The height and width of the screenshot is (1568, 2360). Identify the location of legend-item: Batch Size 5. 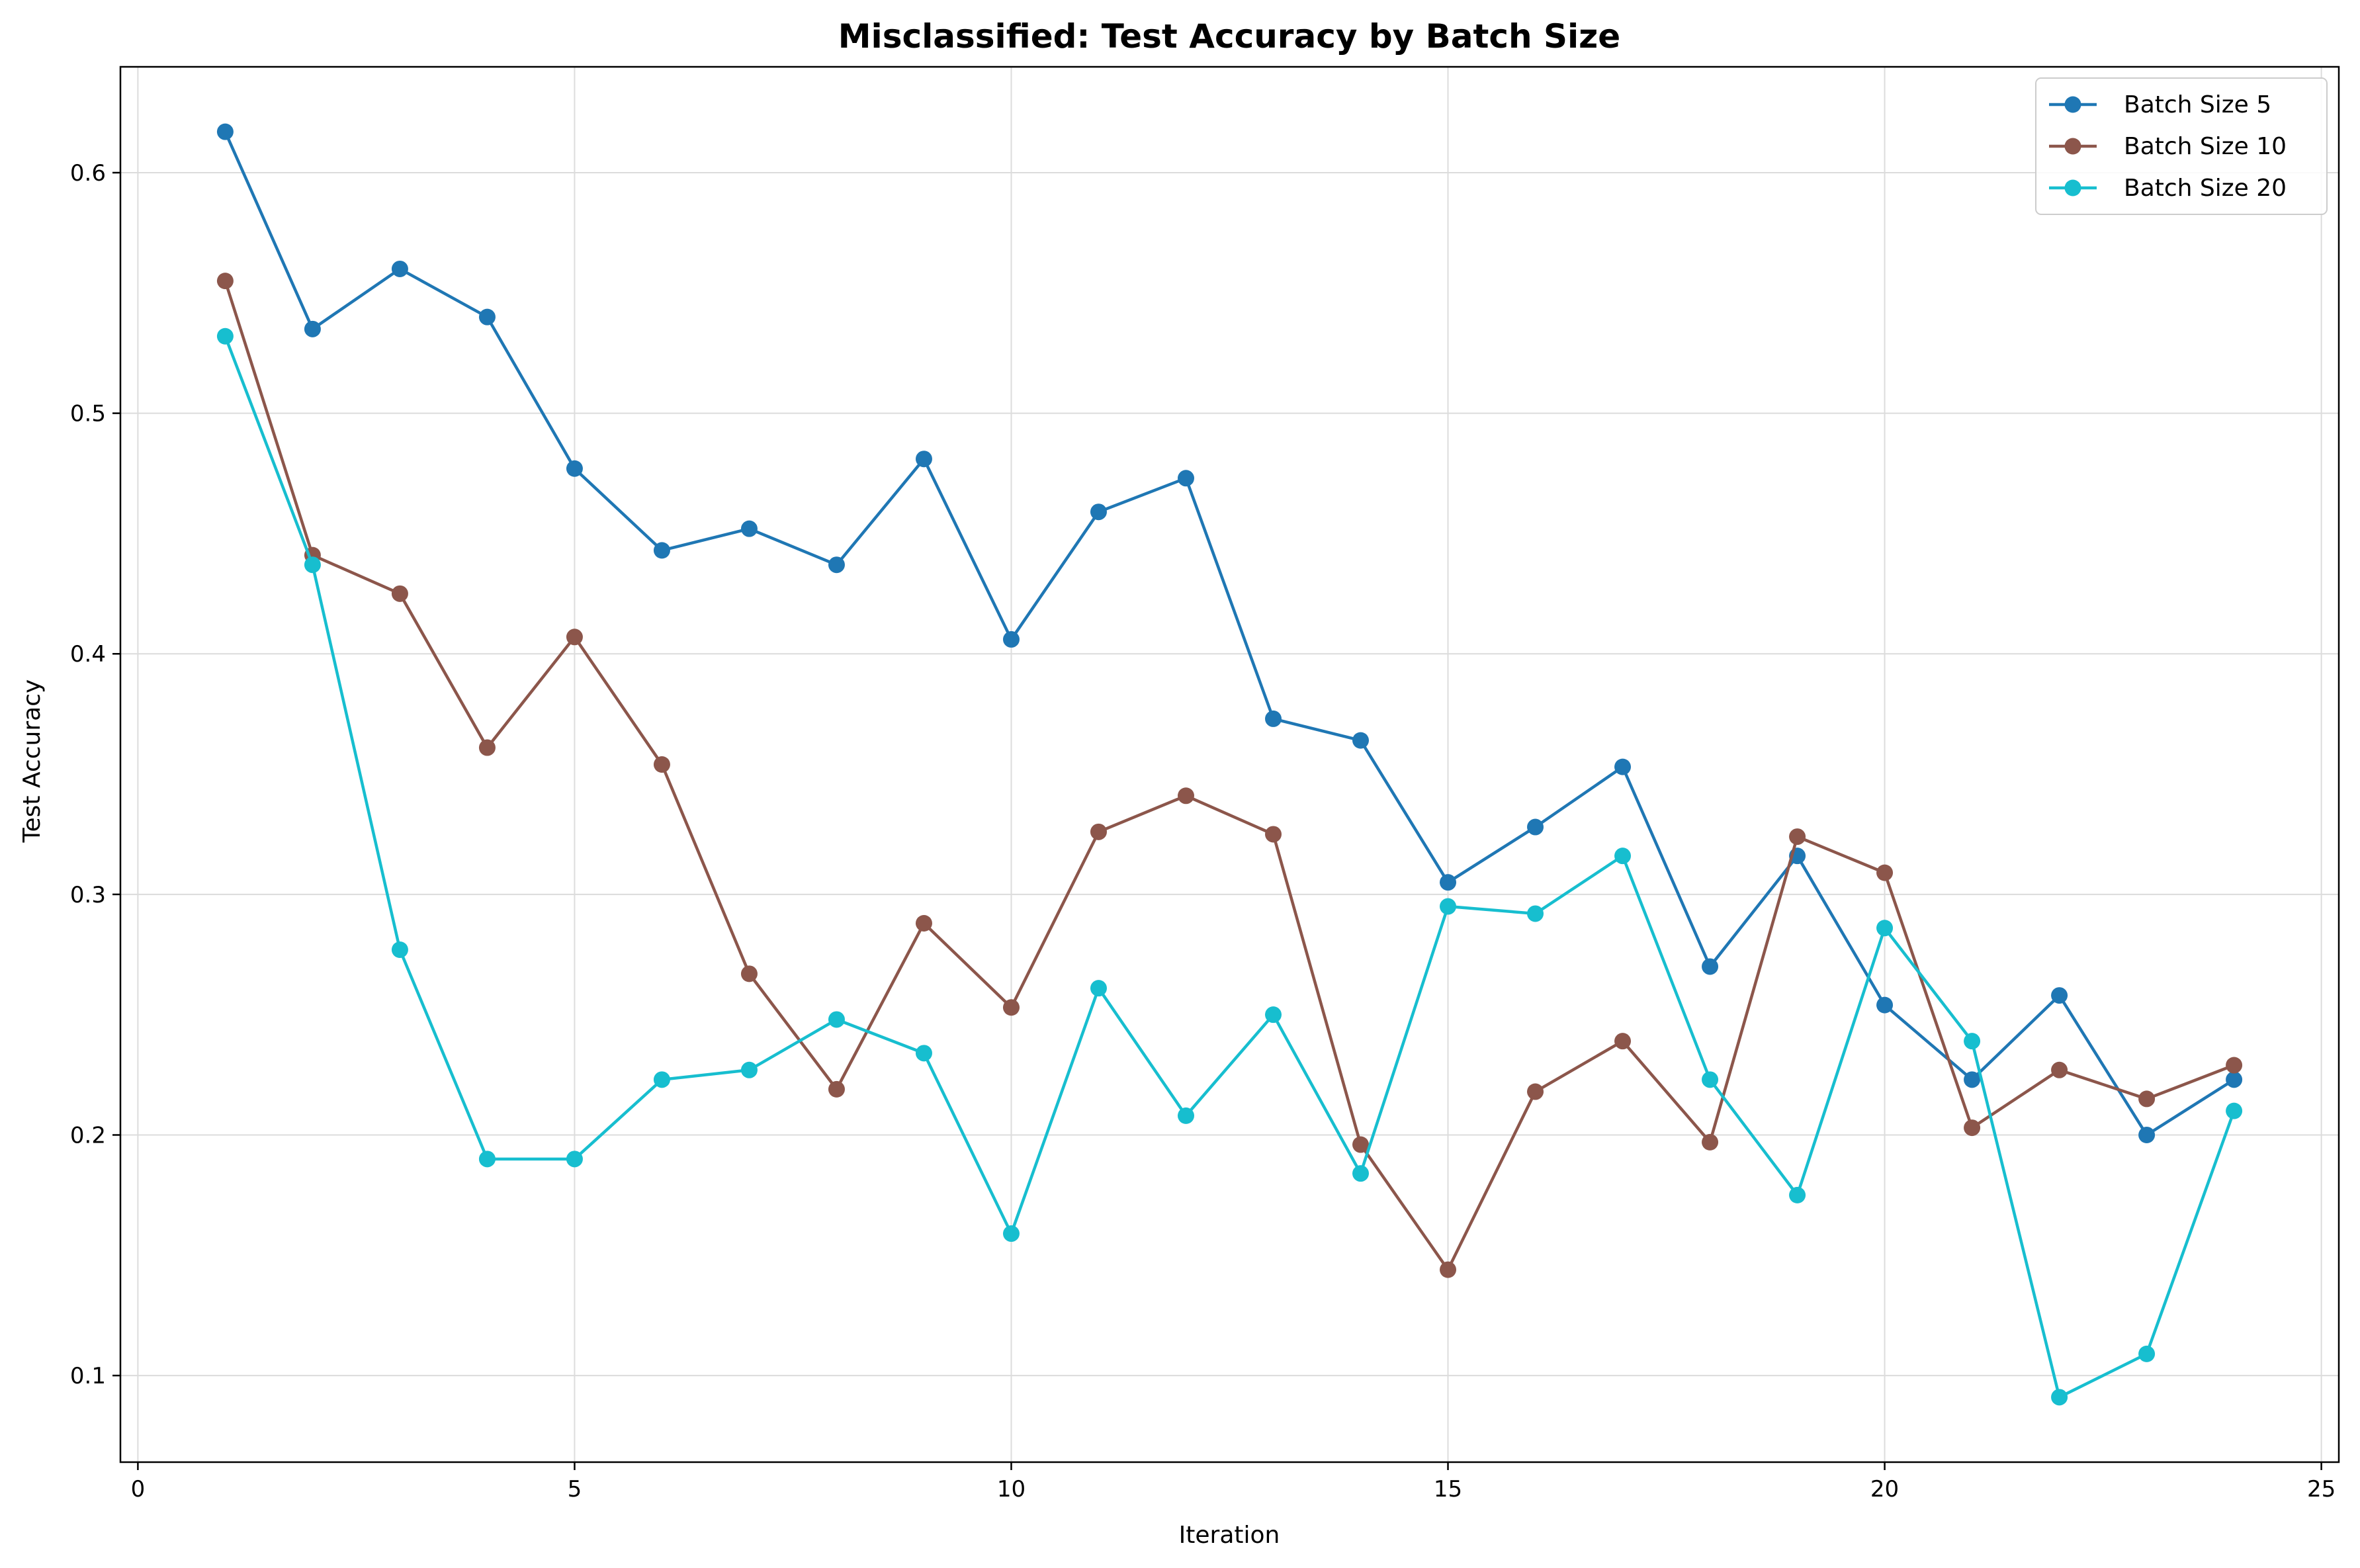
(2160, 105).